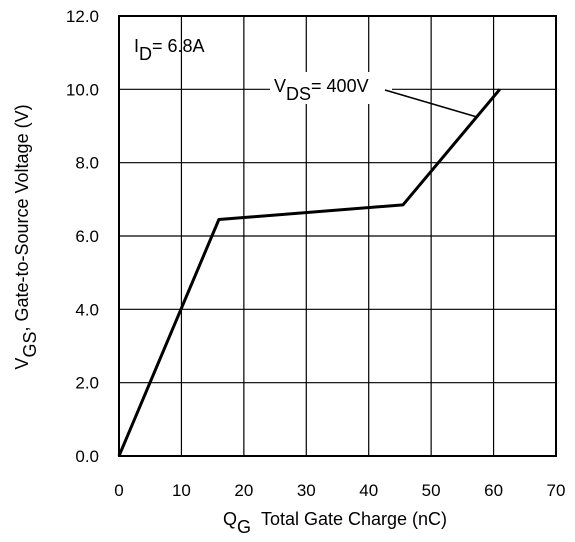 This screenshot has width=575, height=542. Describe the element at coordinates (22, 217) in the screenshot. I see `y-axis-title-text: , Gate-to-Source Voltage (V)` at that location.